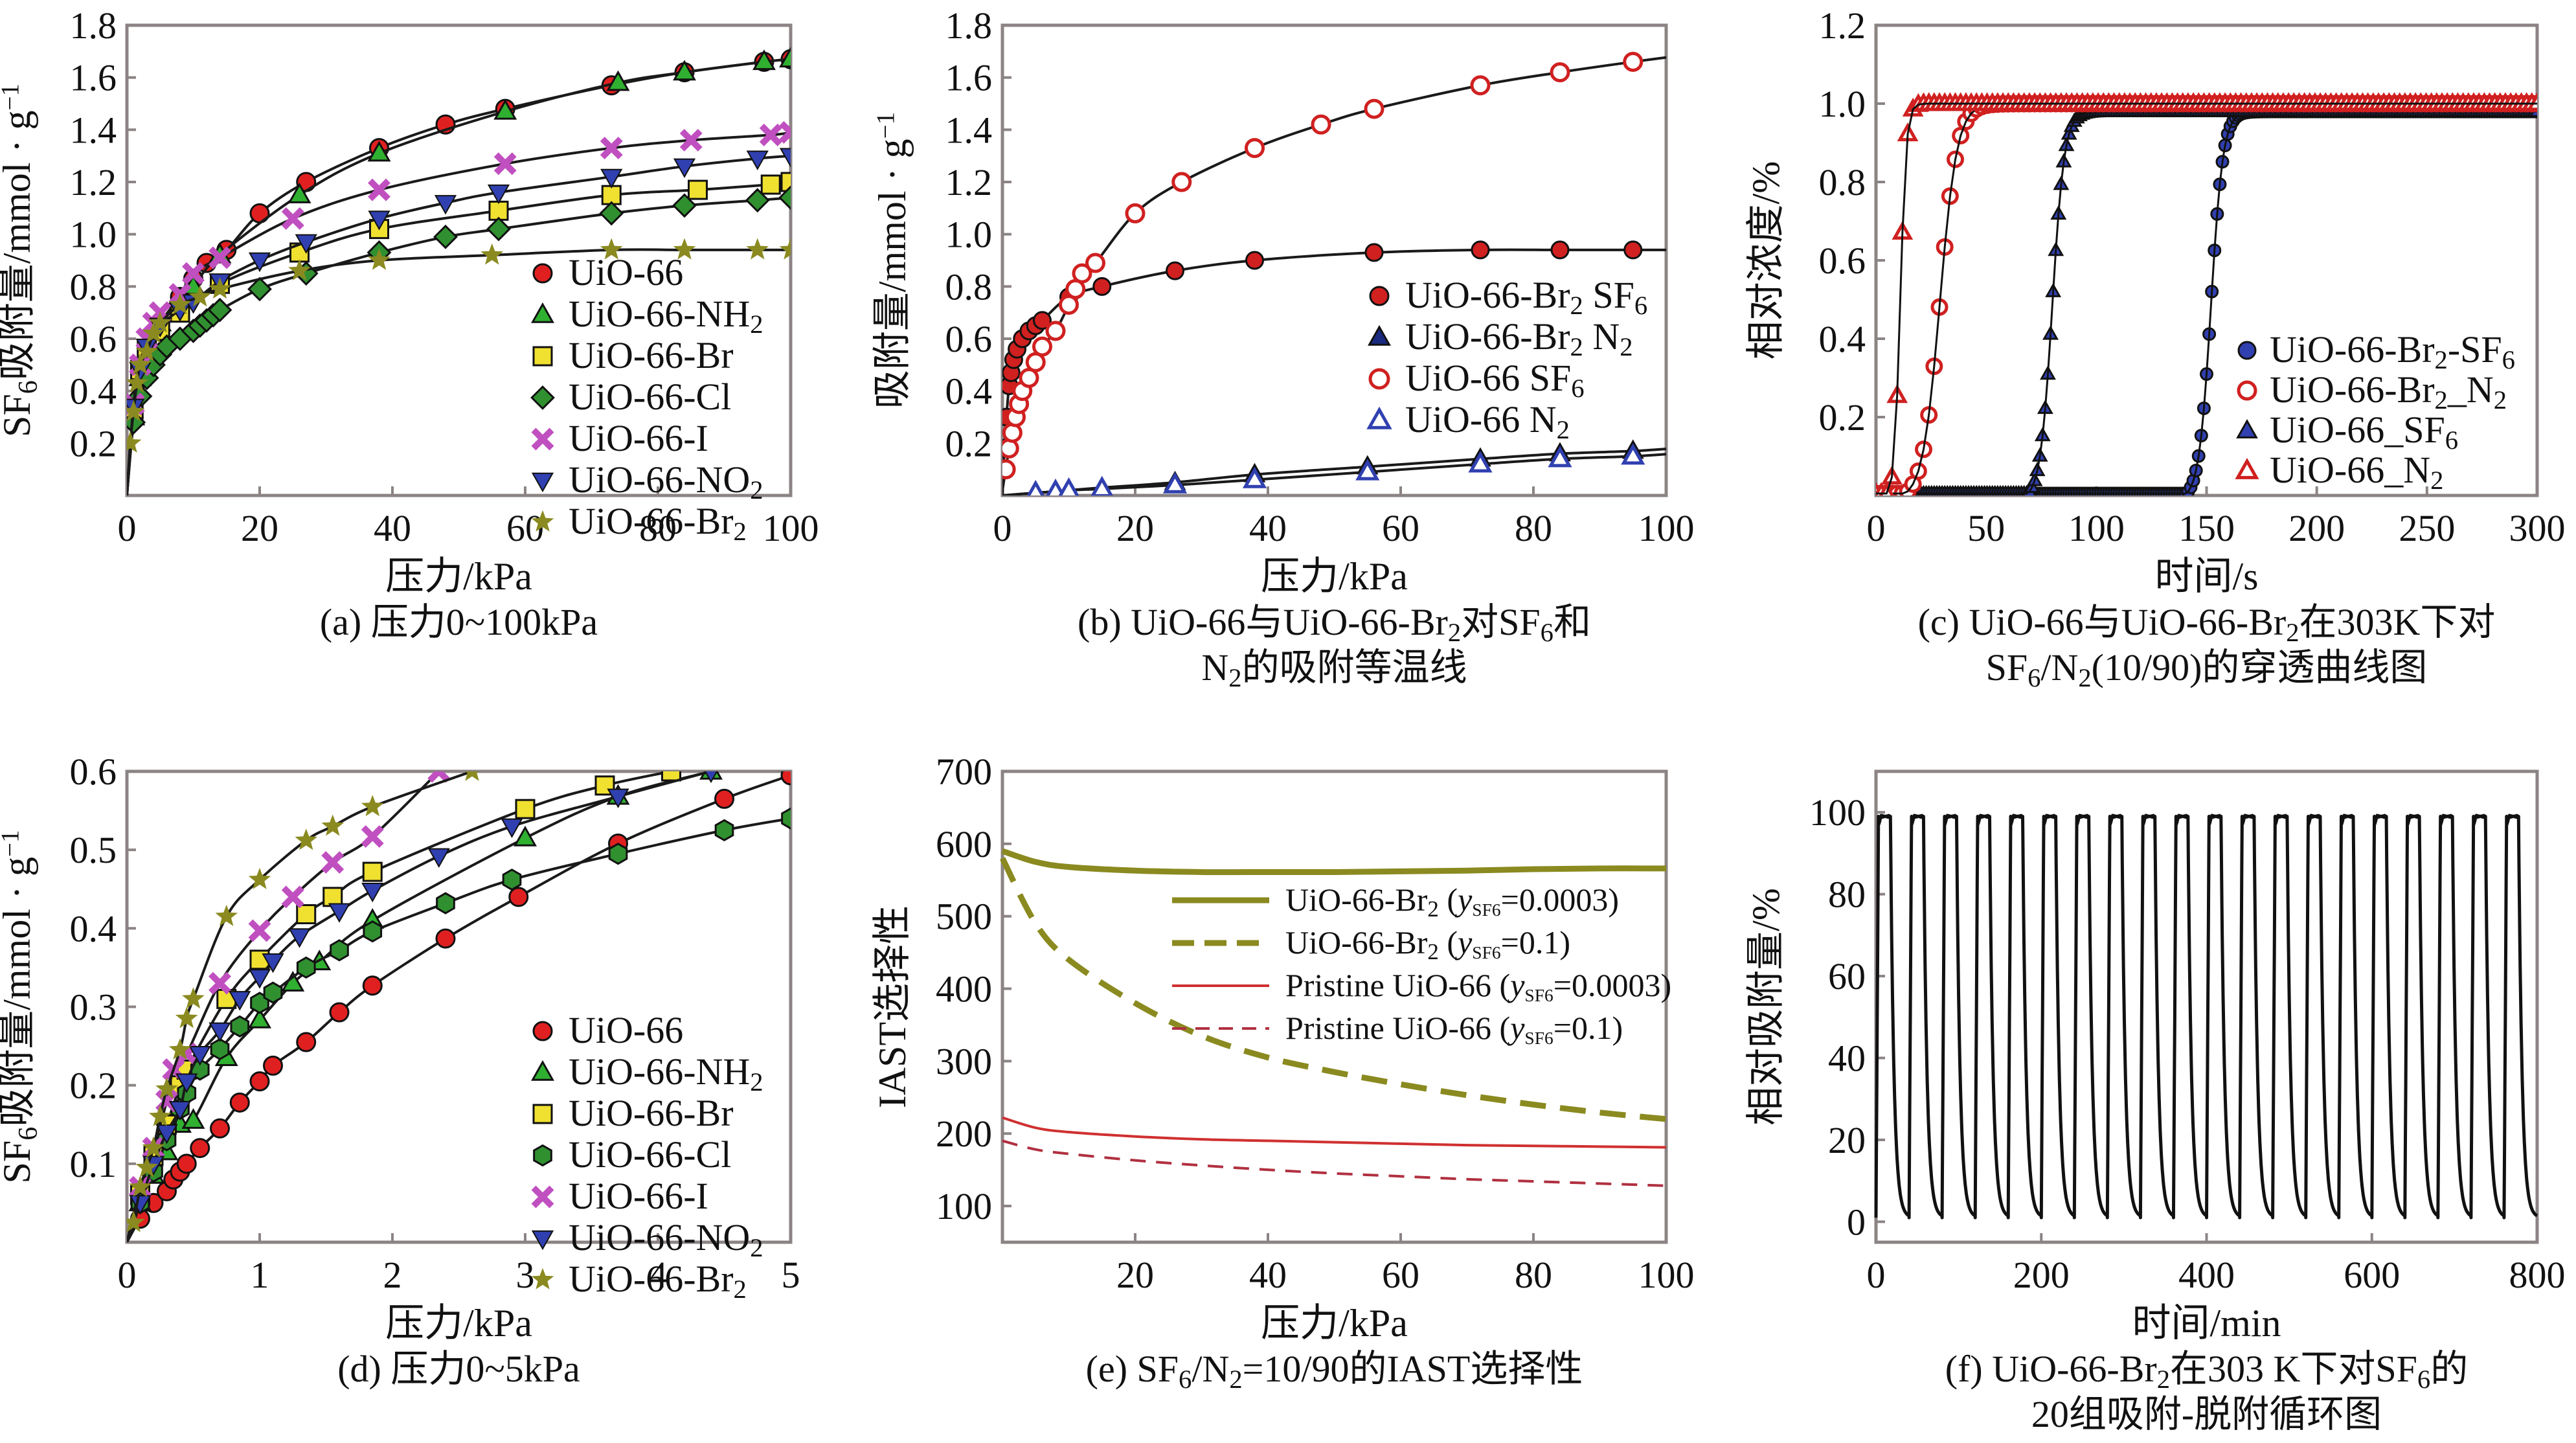 This screenshot has width=2576, height=1443. Describe the element at coordinates (21, 260) in the screenshot. I see `y-axis-label: SF6吸附量/mmol · g−1` at that location.